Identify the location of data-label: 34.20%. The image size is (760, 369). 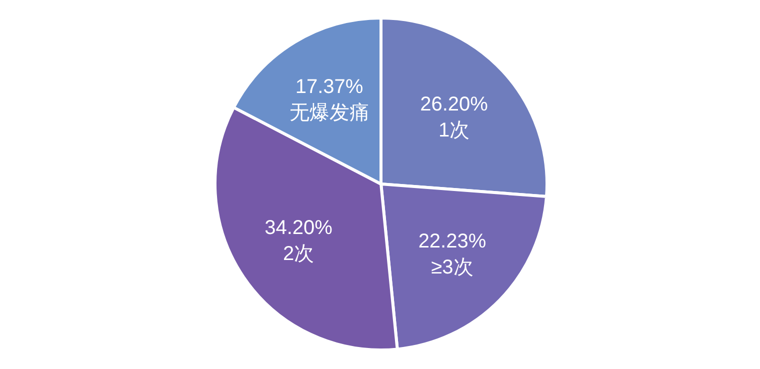
(298, 227).